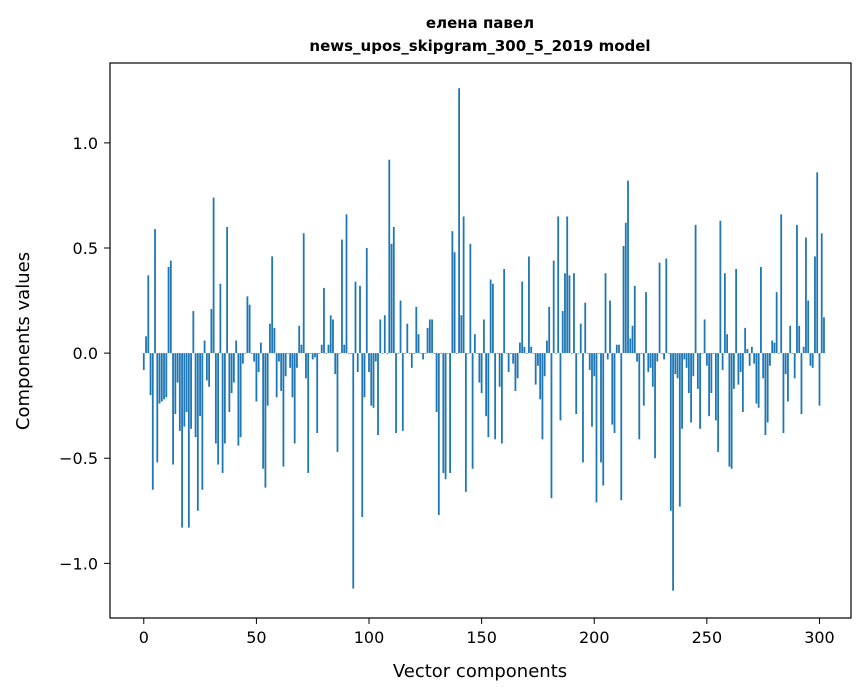  What do you see at coordinates (481, 637) in the screenshot?
I see `x-tick-label: 150` at bounding box center [481, 637].